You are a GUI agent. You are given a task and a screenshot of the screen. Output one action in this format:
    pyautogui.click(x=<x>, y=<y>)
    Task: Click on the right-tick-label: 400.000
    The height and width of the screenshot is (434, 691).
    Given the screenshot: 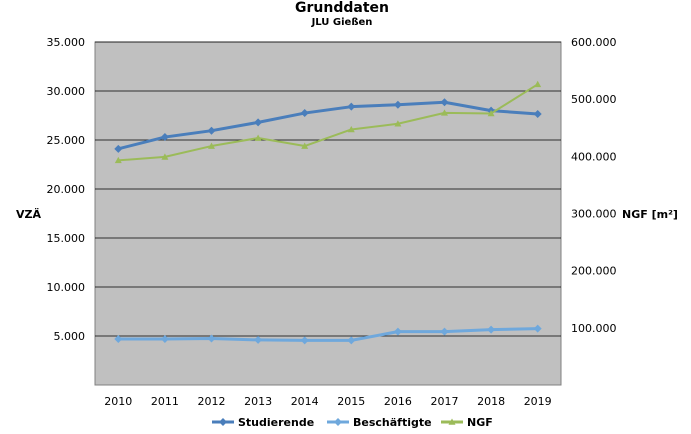 What is the action you would take?
    pyautogui.click(x=594, y=156)
    